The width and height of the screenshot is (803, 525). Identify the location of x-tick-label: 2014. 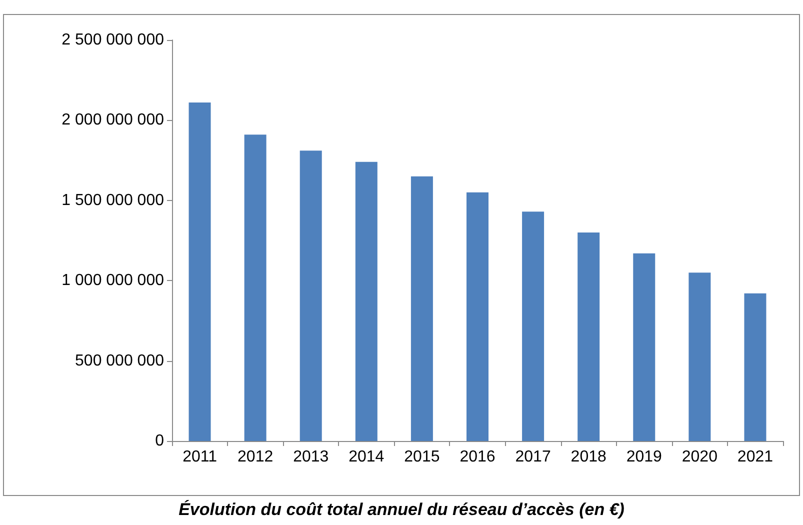
(366, 457).